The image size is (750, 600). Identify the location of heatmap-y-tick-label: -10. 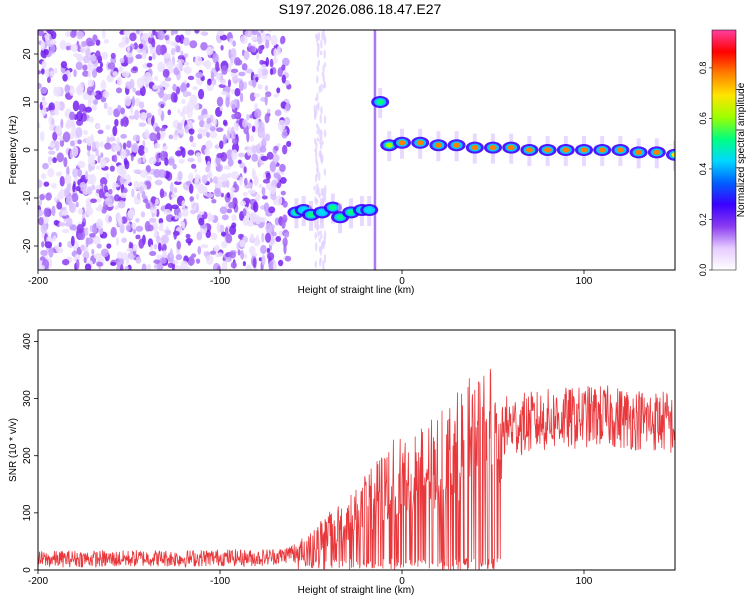
(27, 197).